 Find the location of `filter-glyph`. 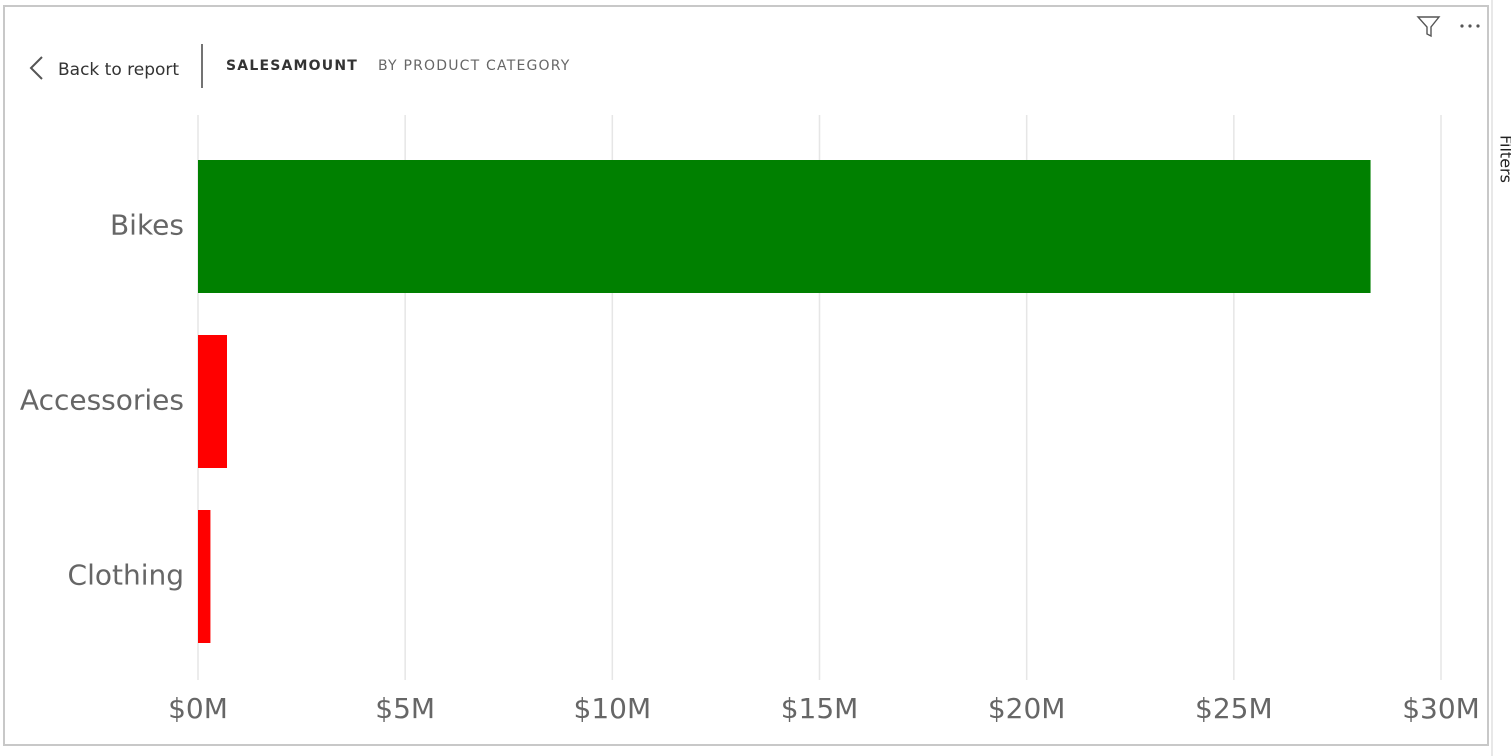

filter-glyph is located at coordinates (1428, 27).